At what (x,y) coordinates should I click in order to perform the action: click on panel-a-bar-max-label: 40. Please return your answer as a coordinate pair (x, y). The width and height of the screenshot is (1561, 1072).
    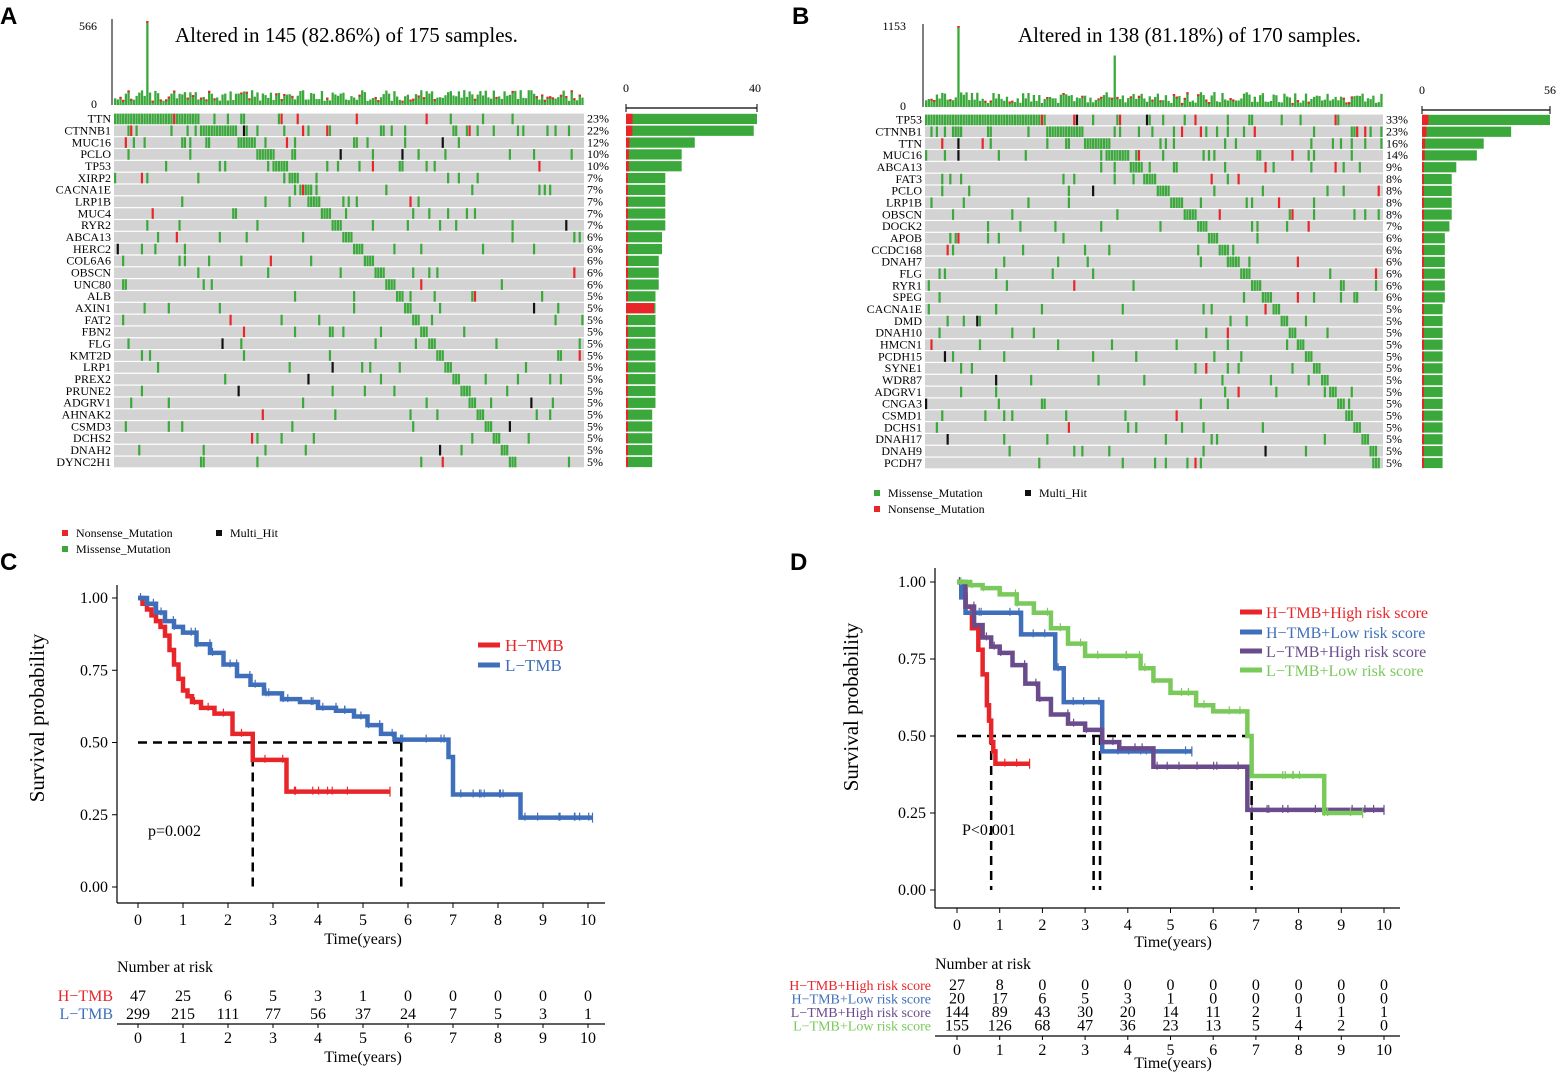
    Looking at the image, I should click on (755, 88).